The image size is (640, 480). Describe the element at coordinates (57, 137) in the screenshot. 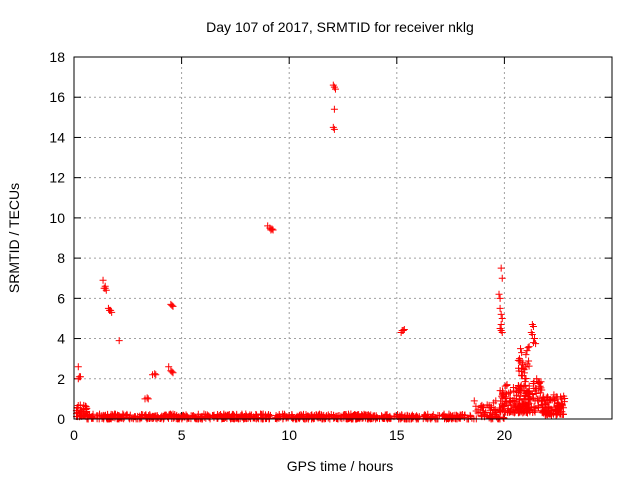

I see `y-tick-label: 14` at that location.